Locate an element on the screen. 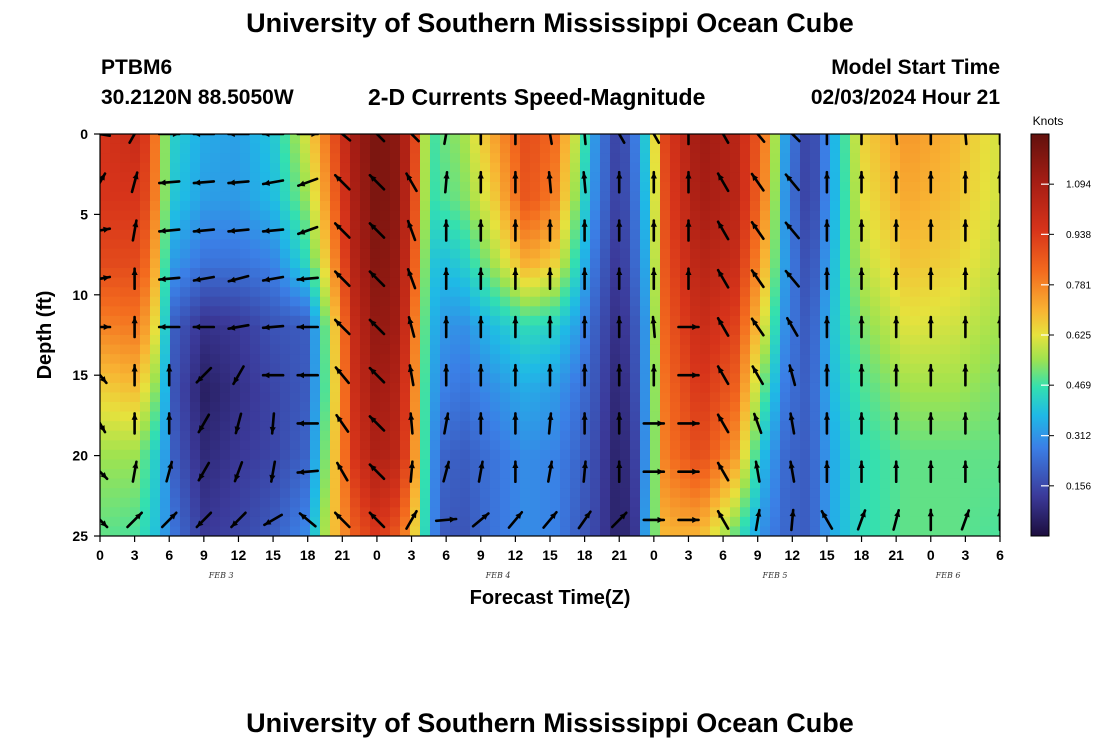 The width and height of the screenshot is (1100, 750). colorbar-tick-label: 0.625 is located at coordinates (1078, 336).